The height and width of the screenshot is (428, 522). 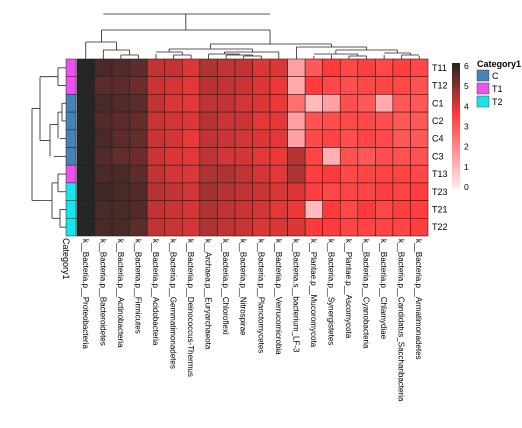 I want to click on column-label: k__Bacteria.p__Firmicutes, so click(x=137, y=286).